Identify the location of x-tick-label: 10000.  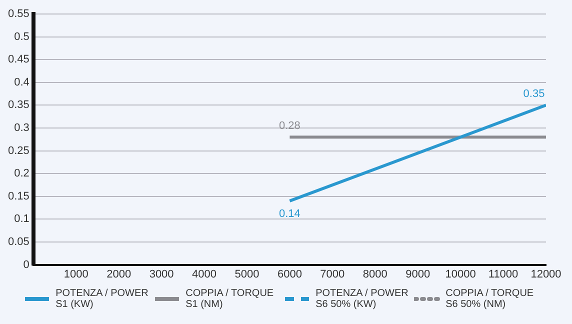
(460, 274).